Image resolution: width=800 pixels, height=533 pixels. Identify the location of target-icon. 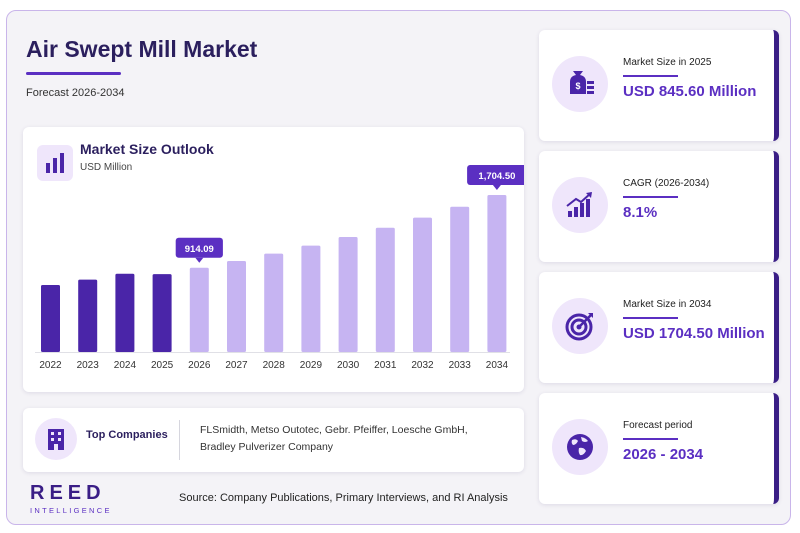
(580, 326).